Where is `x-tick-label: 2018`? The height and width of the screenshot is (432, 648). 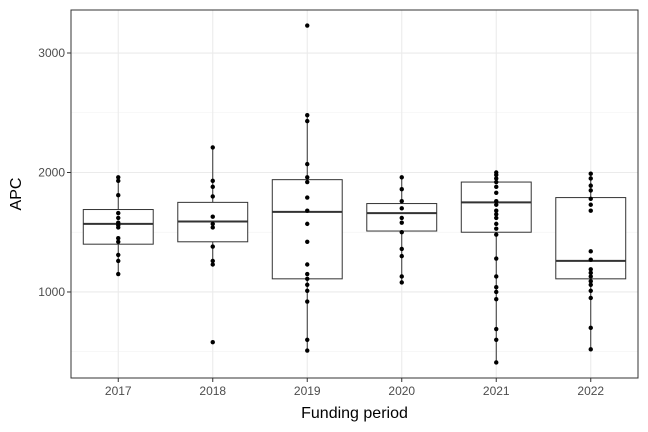
x-tick-label: 2018 is located at coordinates (212, 391).